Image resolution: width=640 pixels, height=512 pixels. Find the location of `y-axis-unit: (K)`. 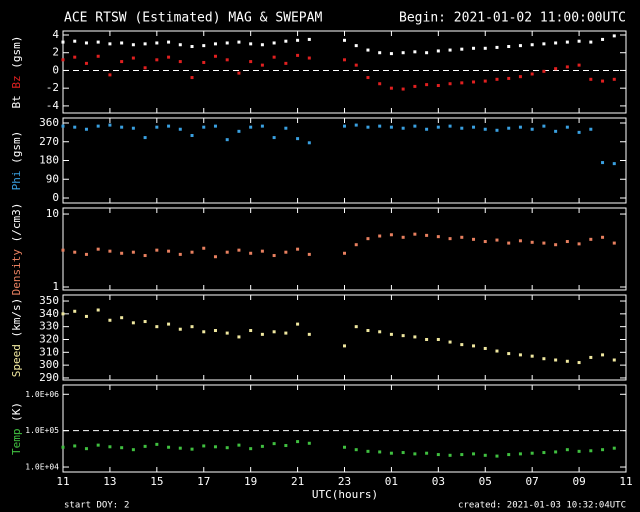

y-axis-unit: (K) is located at coordinates (16, 412).